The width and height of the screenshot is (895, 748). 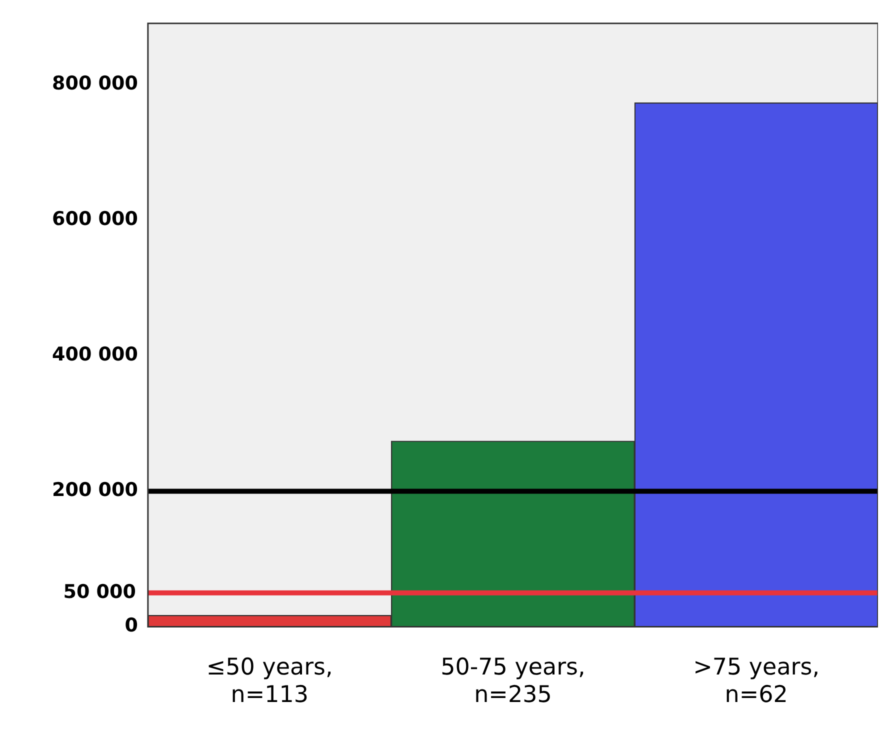 What do you see at coordinates (513, 681) in the screenshot?
I see `x-tick-label: 50-75 years, n=235` at bounding box center [513, 681].